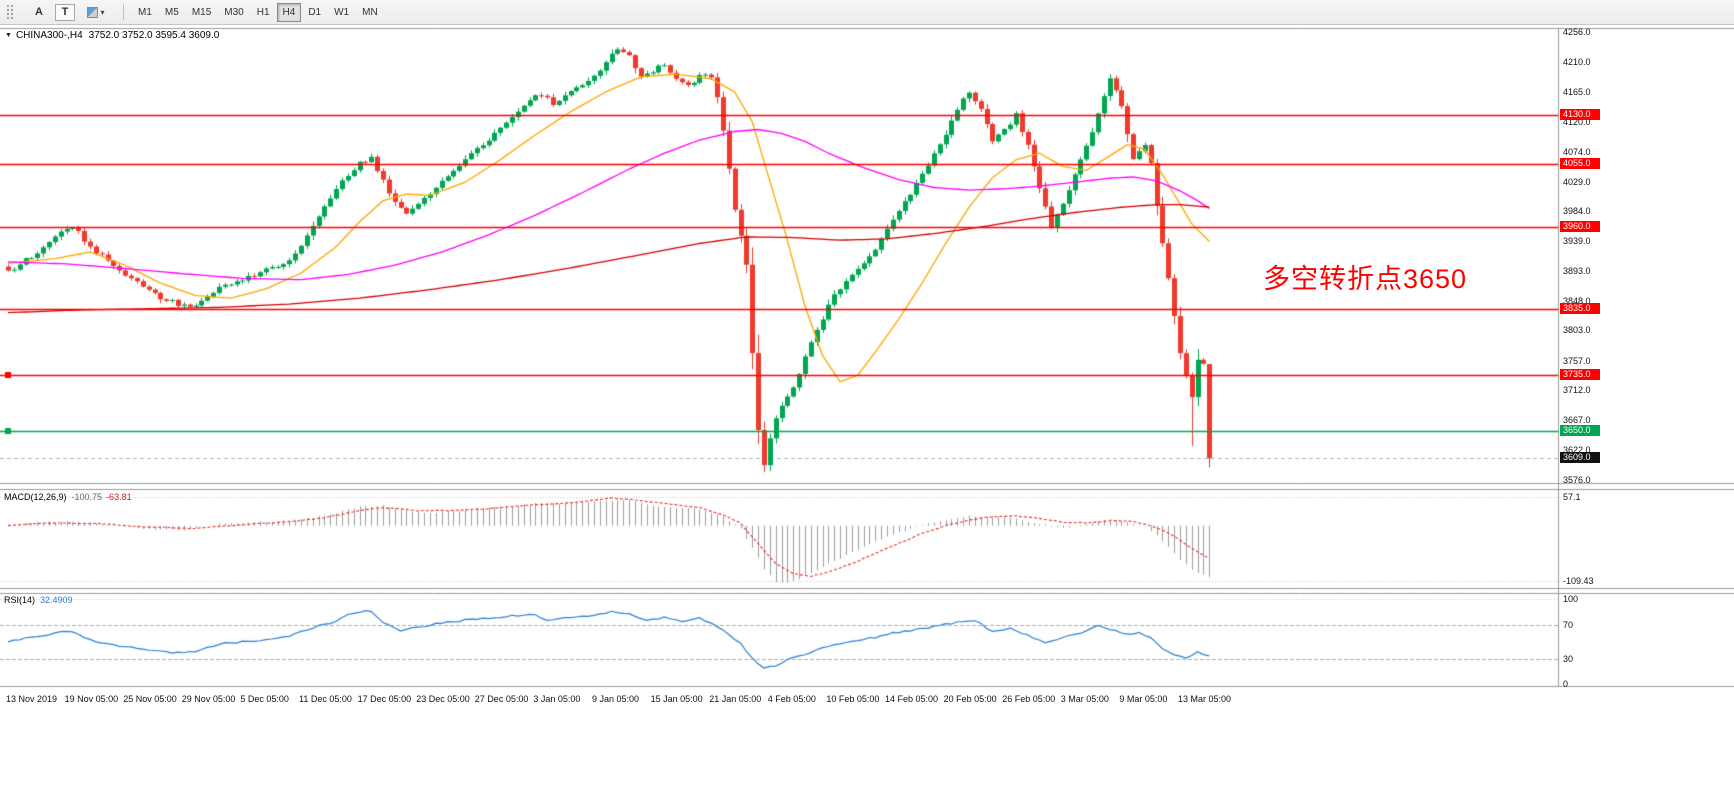  What do you see at coordinates (867, 12) in the screenshot?
I see `toolbar: A T ▾ M1 M5 M15 M30 H1 H4 D1 W1 MN` at bounding box center [867, 12].